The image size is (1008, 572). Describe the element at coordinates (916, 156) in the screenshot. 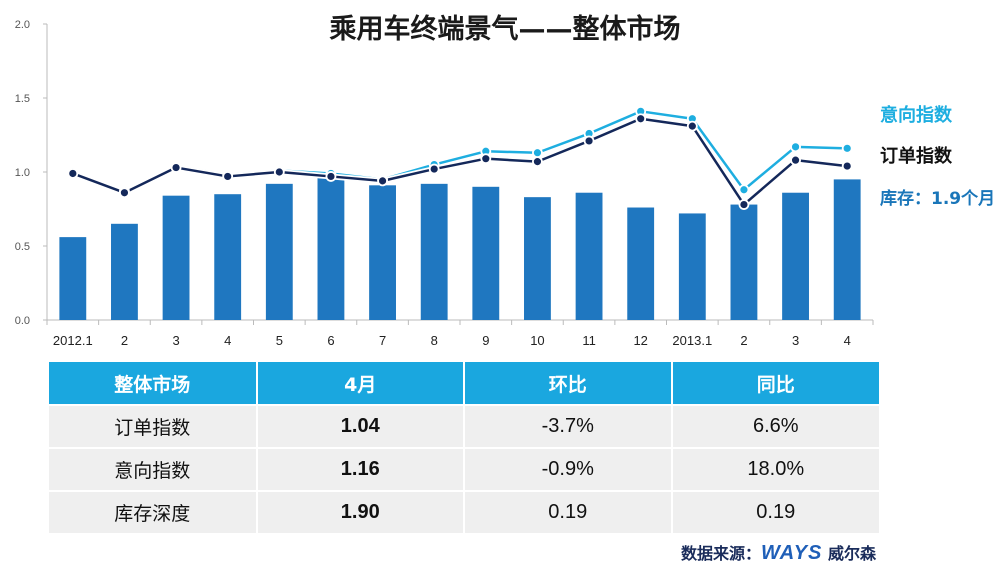

I see `legend-order-index: 订单指数` at that location.